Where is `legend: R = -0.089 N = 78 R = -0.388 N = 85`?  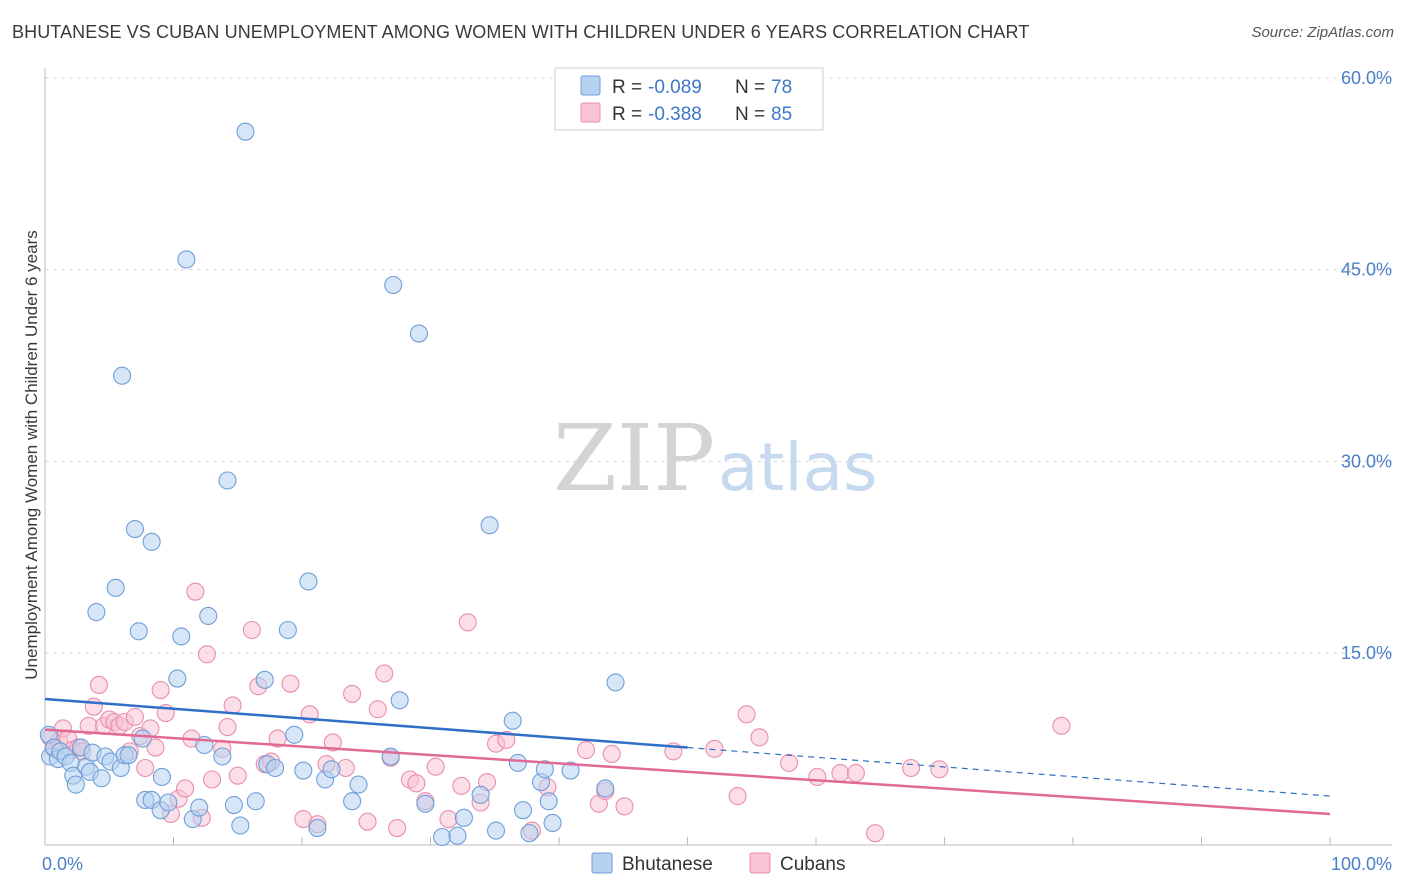 legend: R = -0.089 N = 78 R = -0.388 N = 85 is located at coordinates (689, 99).